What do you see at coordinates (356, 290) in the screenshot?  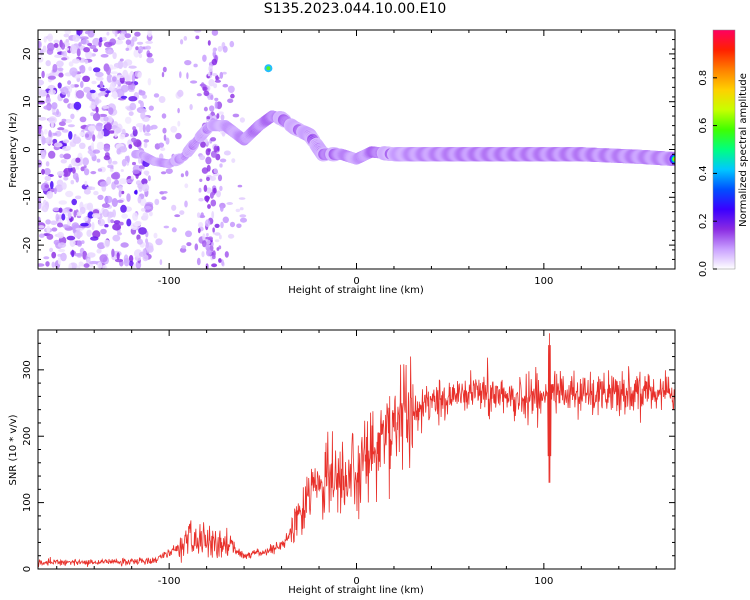 I see `spectrogram-x-axis-label: Height of straight line (km)` at bounding box center [356, 290].